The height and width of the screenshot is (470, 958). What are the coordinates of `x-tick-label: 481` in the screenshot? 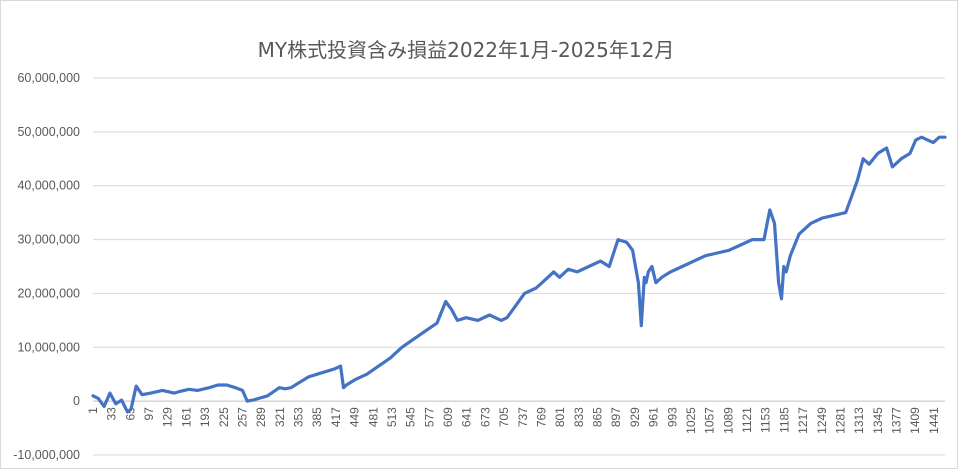 It's located at (373, 417).